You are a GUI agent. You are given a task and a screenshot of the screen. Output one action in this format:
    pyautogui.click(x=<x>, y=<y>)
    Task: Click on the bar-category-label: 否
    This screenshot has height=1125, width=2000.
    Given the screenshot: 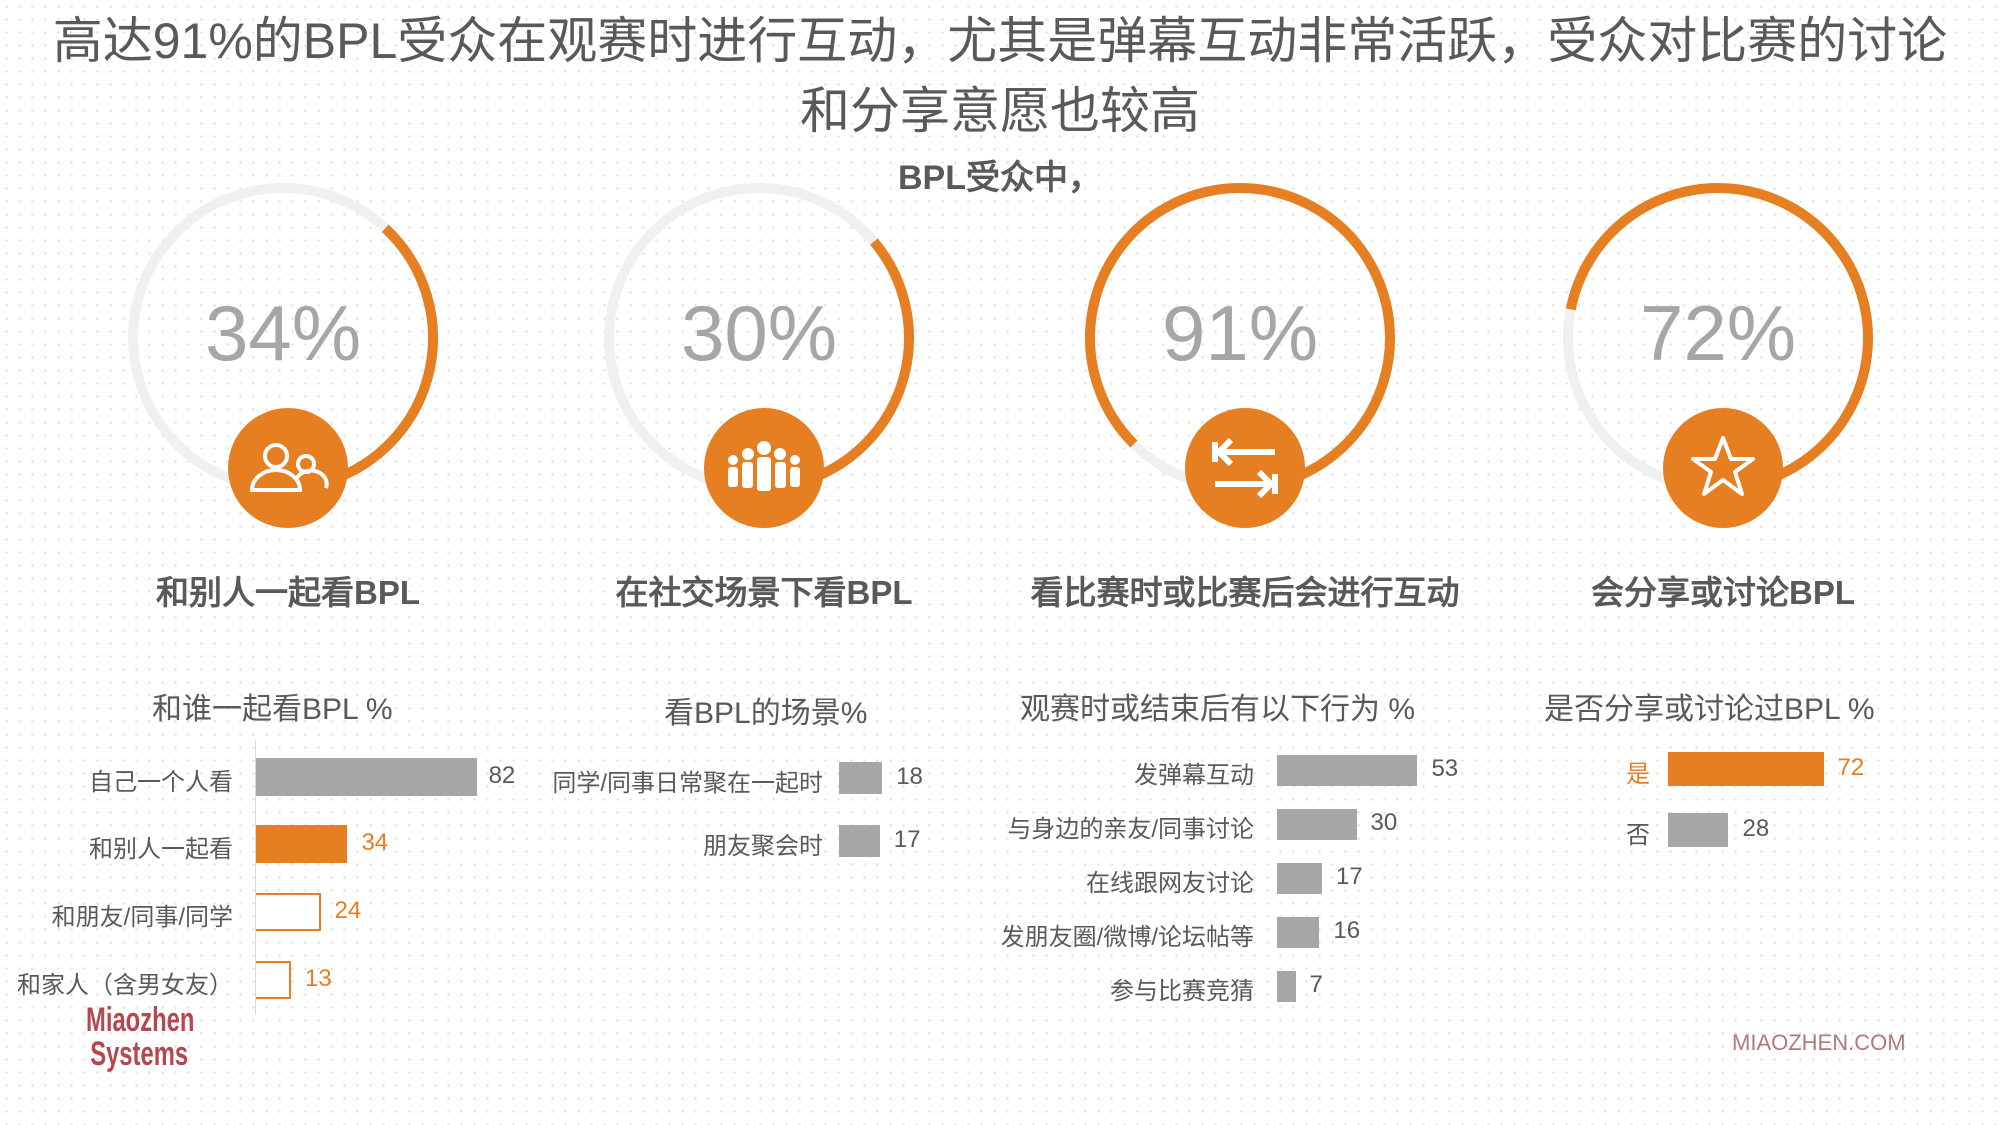 What is the action you would take?
    pyautogui.click(x=1638, y=835)
    